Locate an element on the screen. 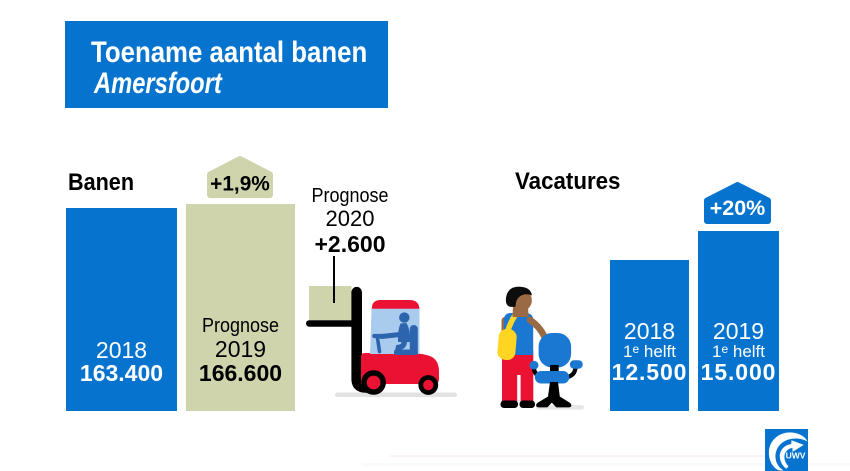 The image size is (850, 471). svg-text: UWV is located at coordinates (796, 456).